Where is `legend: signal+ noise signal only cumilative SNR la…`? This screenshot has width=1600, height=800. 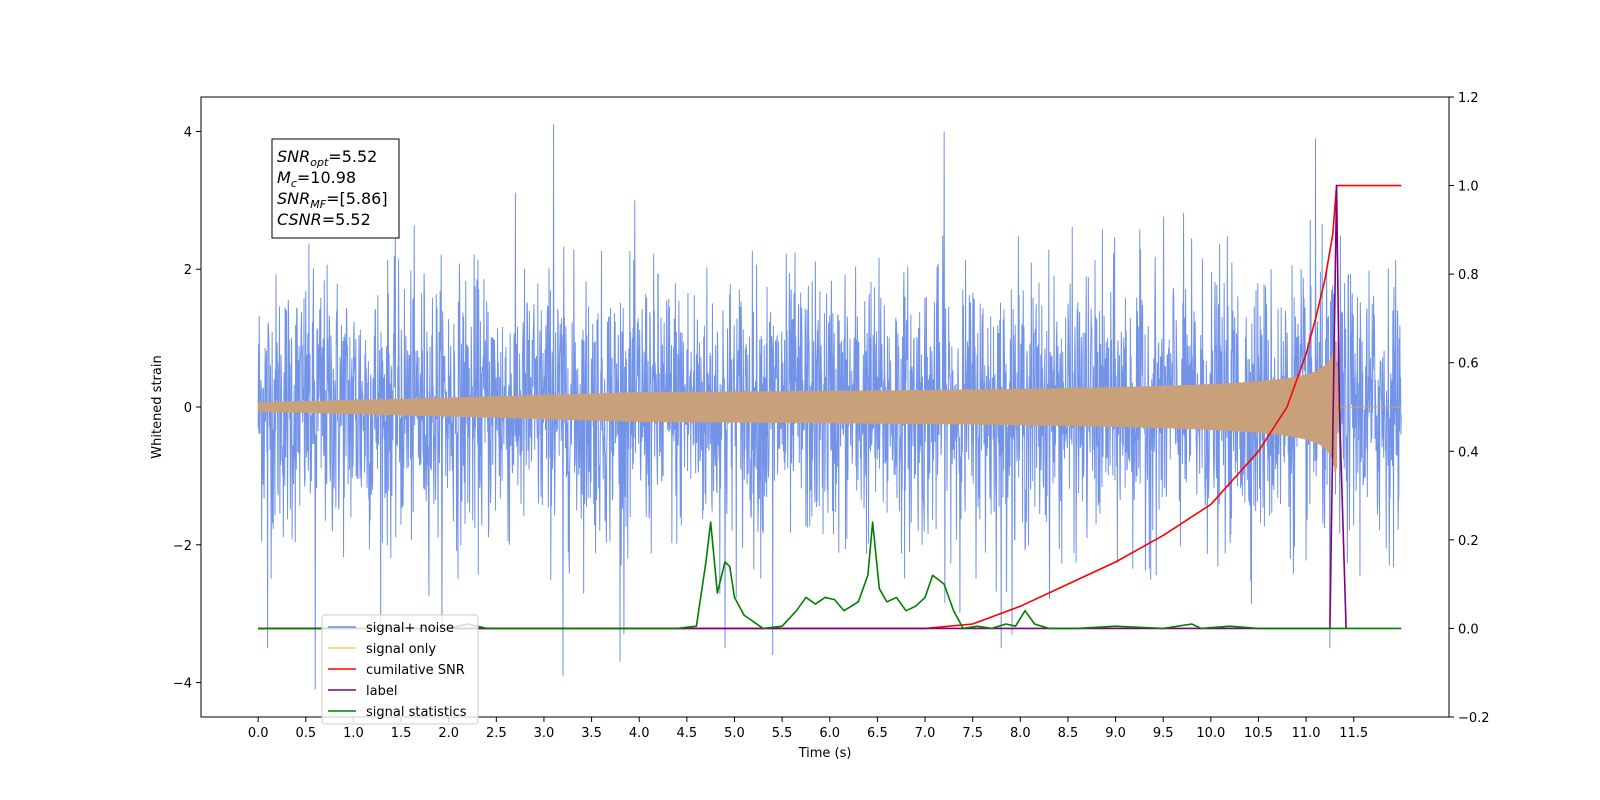 legend: signal+ noise signal only cumilative SNR la… is located at coordinates (400, 669).